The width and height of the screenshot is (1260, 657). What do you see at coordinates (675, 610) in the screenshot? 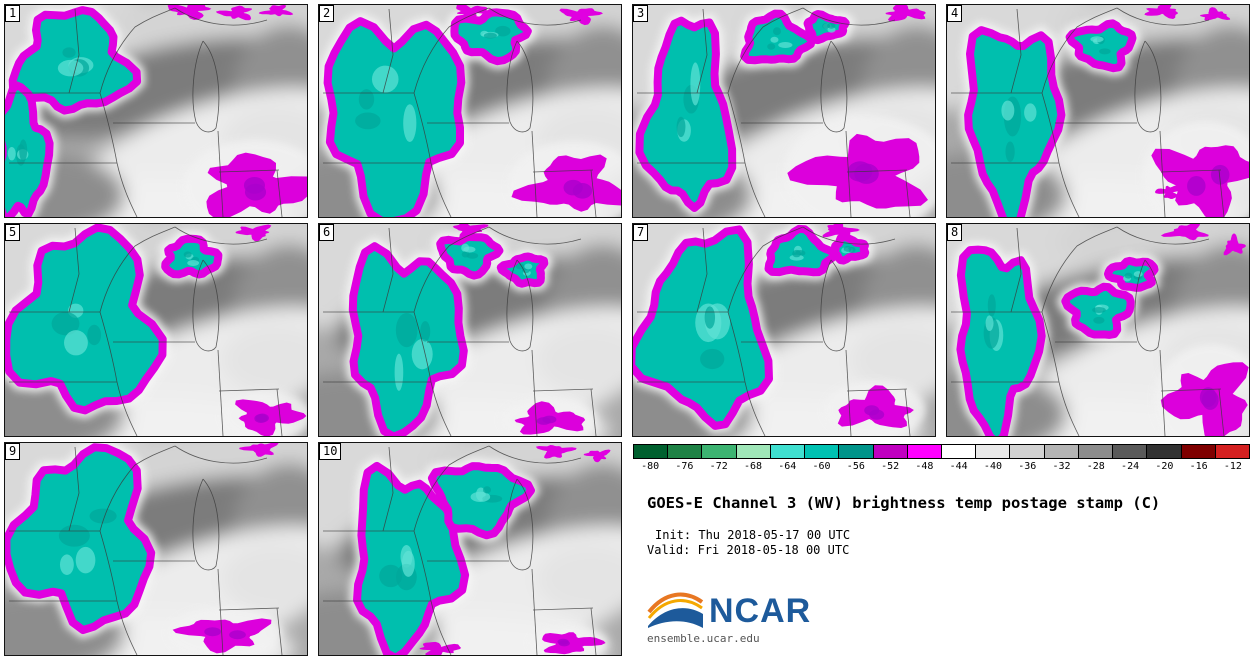
I see `ncar-swoosh-icon` at bounding box center [675, 610].